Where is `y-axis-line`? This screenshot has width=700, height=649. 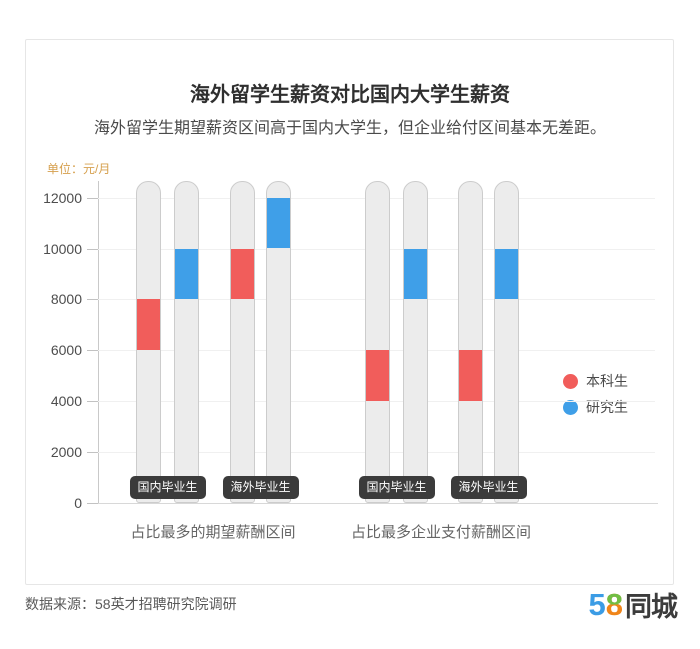
y-axis-line is located at coordinates (98, 342).